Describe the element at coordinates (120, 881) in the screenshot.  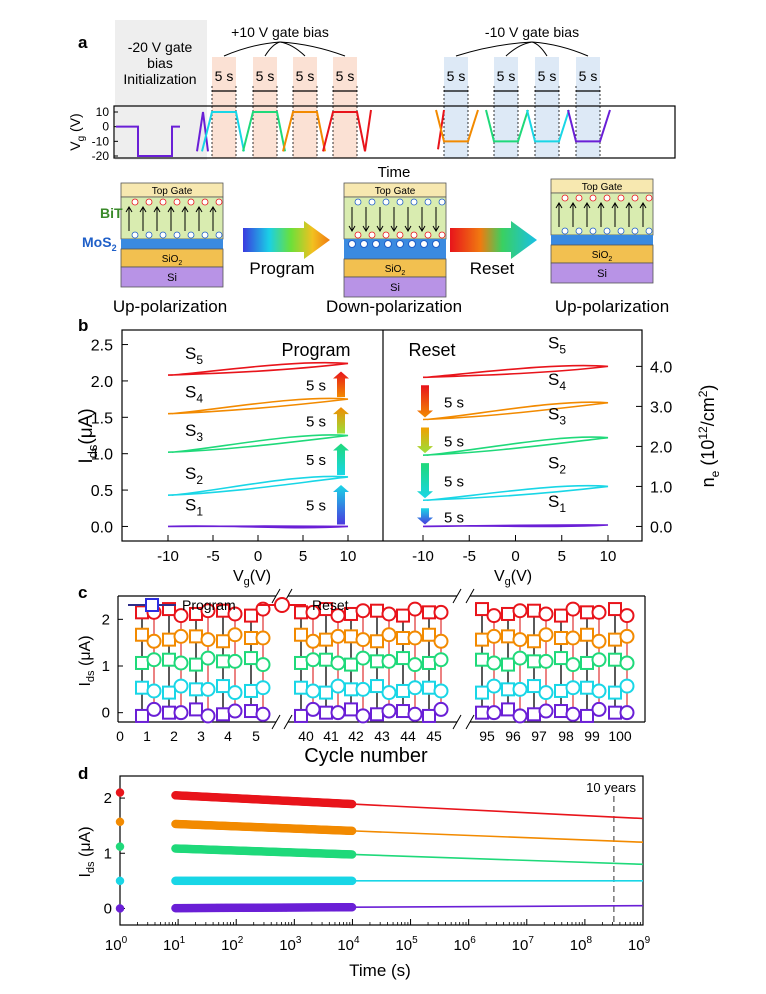
I see `retention-point` at that location.